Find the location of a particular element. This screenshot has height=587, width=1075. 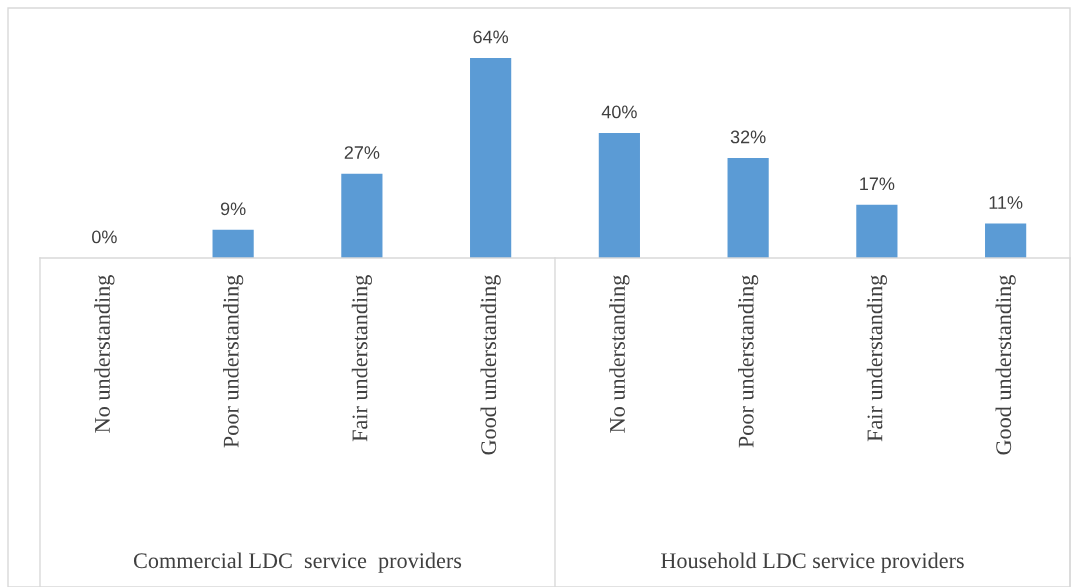

data-label: 17% is located at coordinates (877, 184).